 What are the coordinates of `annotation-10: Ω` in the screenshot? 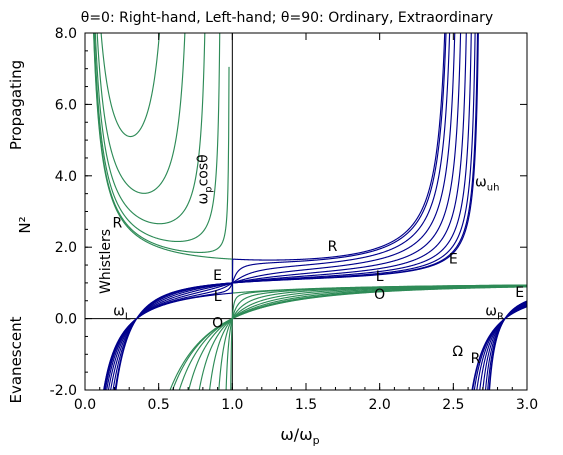 It's located at (457, 352).